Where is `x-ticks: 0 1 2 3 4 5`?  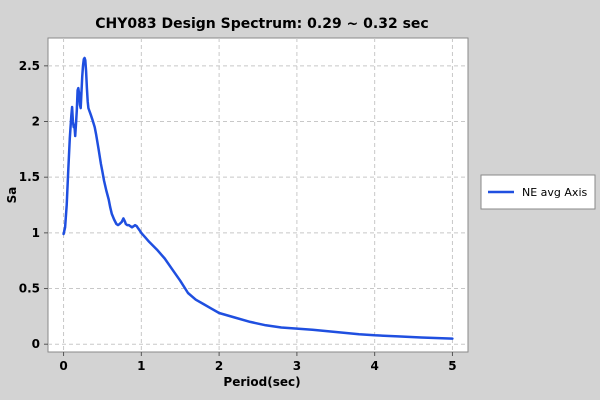 x-ticks: 0 1 2 3 4 5 is located at coordinates (258, 362).